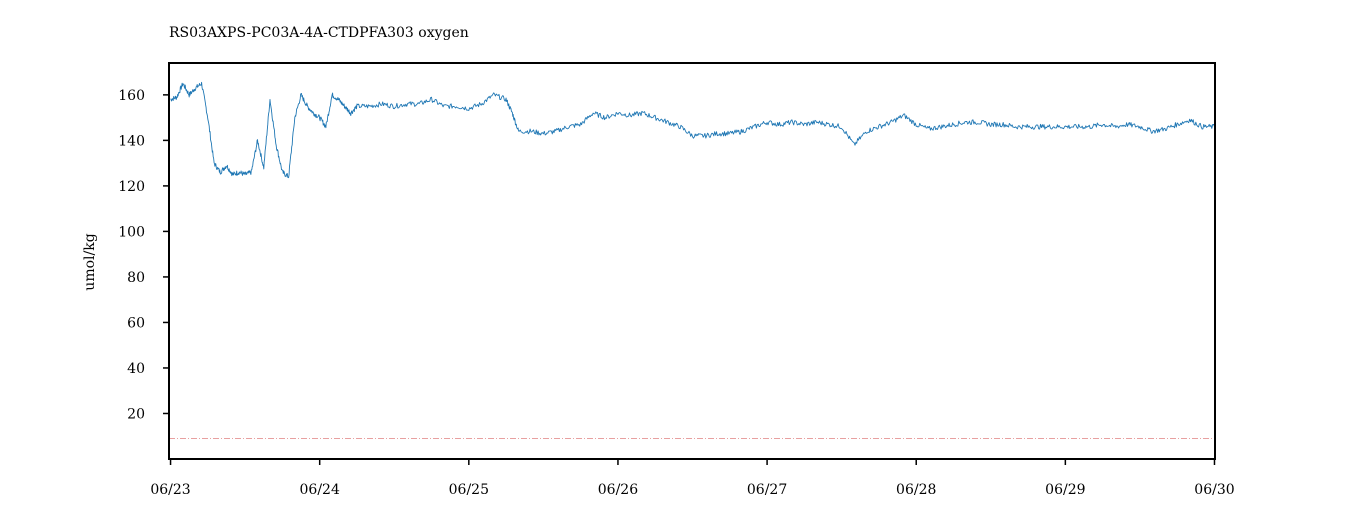 Image resolution: width=1350 pixels, height=525 pixels. I want to click on y-tick-label: 120, so click(131, 187).